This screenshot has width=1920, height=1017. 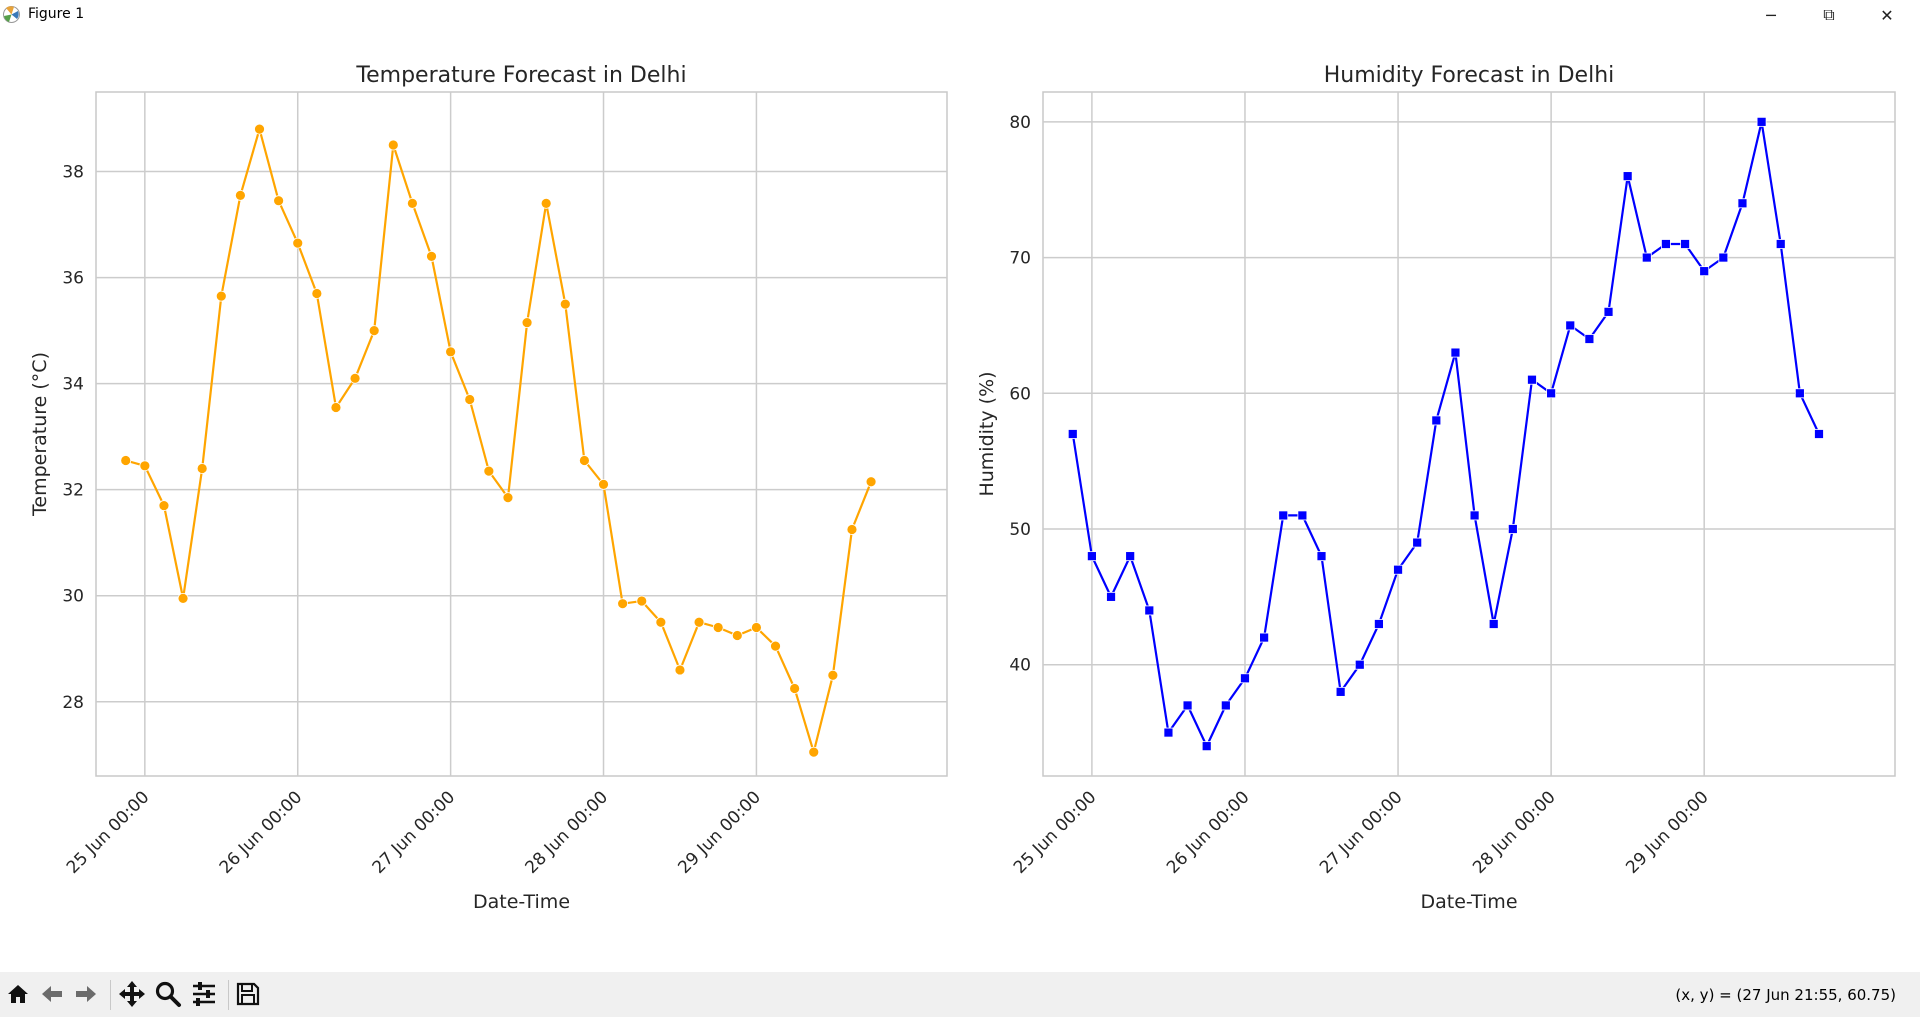 I want to click on forward-button, so click(x=86, y=994).